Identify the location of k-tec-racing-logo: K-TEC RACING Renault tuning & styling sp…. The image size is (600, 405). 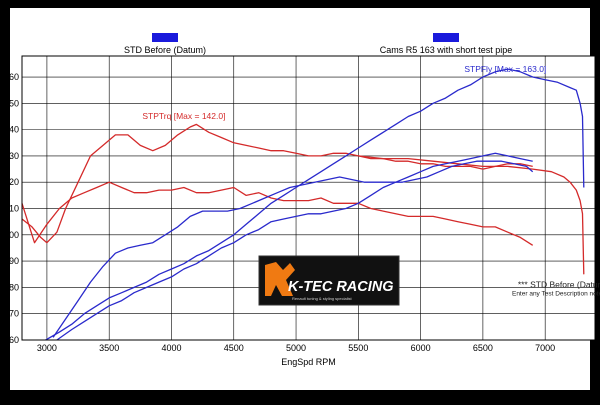
(329, 280).